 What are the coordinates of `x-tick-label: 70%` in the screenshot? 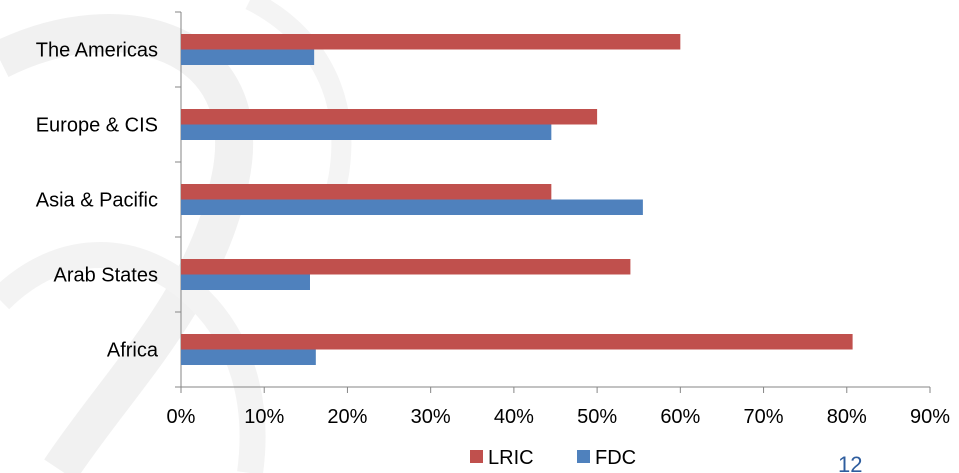 It's located at (764, 417).